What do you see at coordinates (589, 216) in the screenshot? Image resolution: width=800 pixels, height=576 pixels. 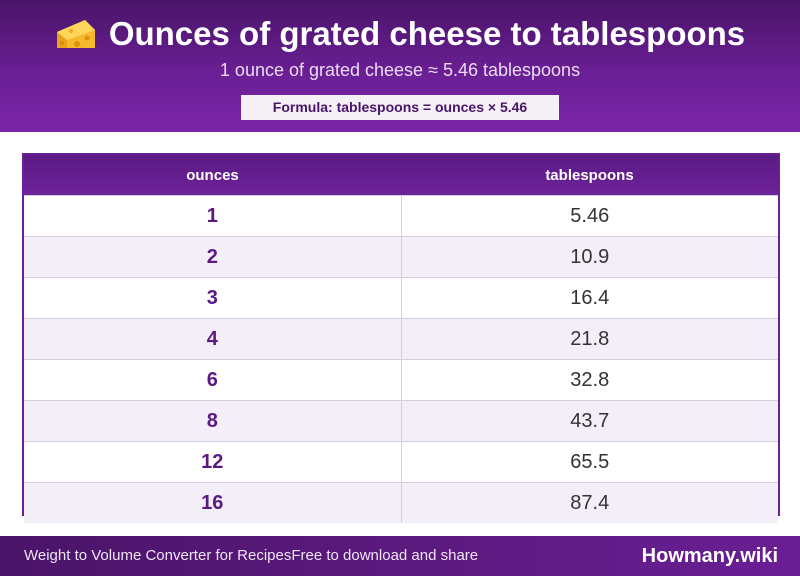 I see `tablespoons-cell: 5.46` at bounding box center [589, 216].